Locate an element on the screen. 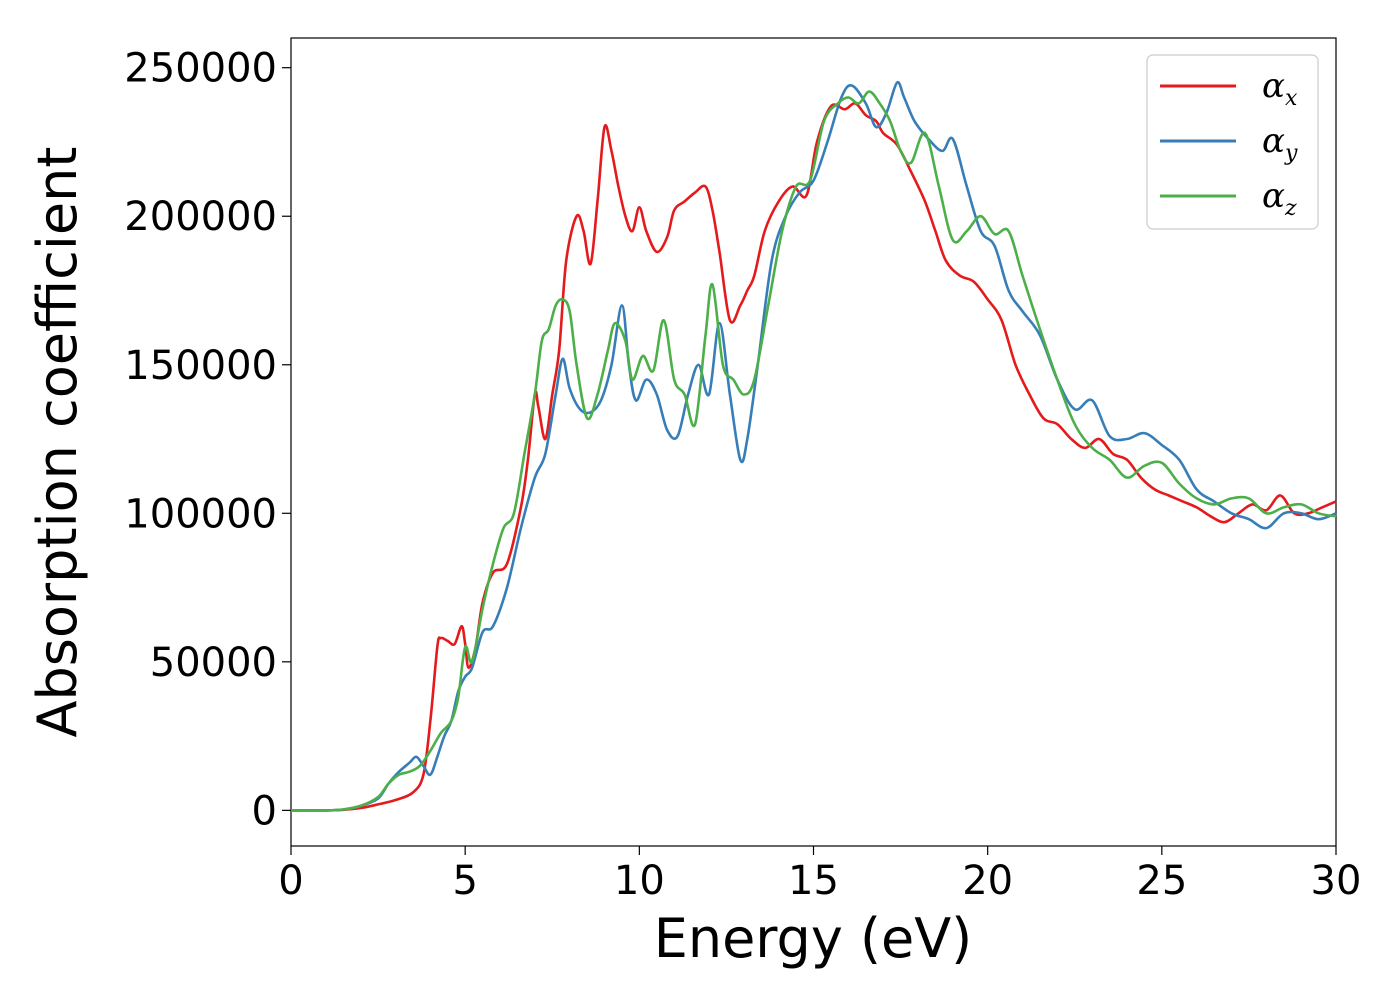 The height and width of the screenshot is (1000, 1400). legend-label-y: αy is located at coordinates (1280, 143).